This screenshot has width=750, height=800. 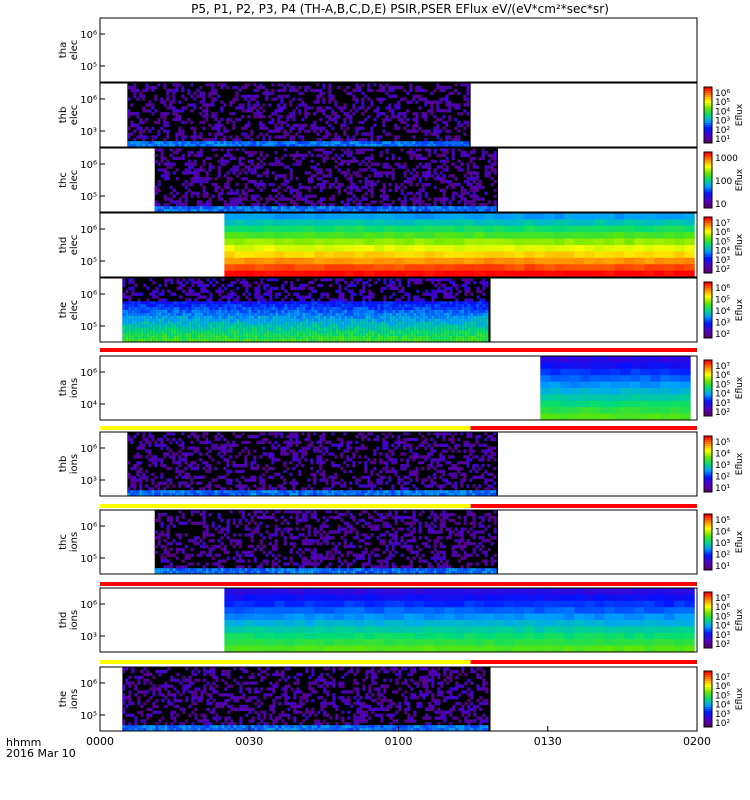 What do you see at coordinates (708, 134) in the screenshot?
I see `colorbar-swatch` at bounding box center [708, 134].